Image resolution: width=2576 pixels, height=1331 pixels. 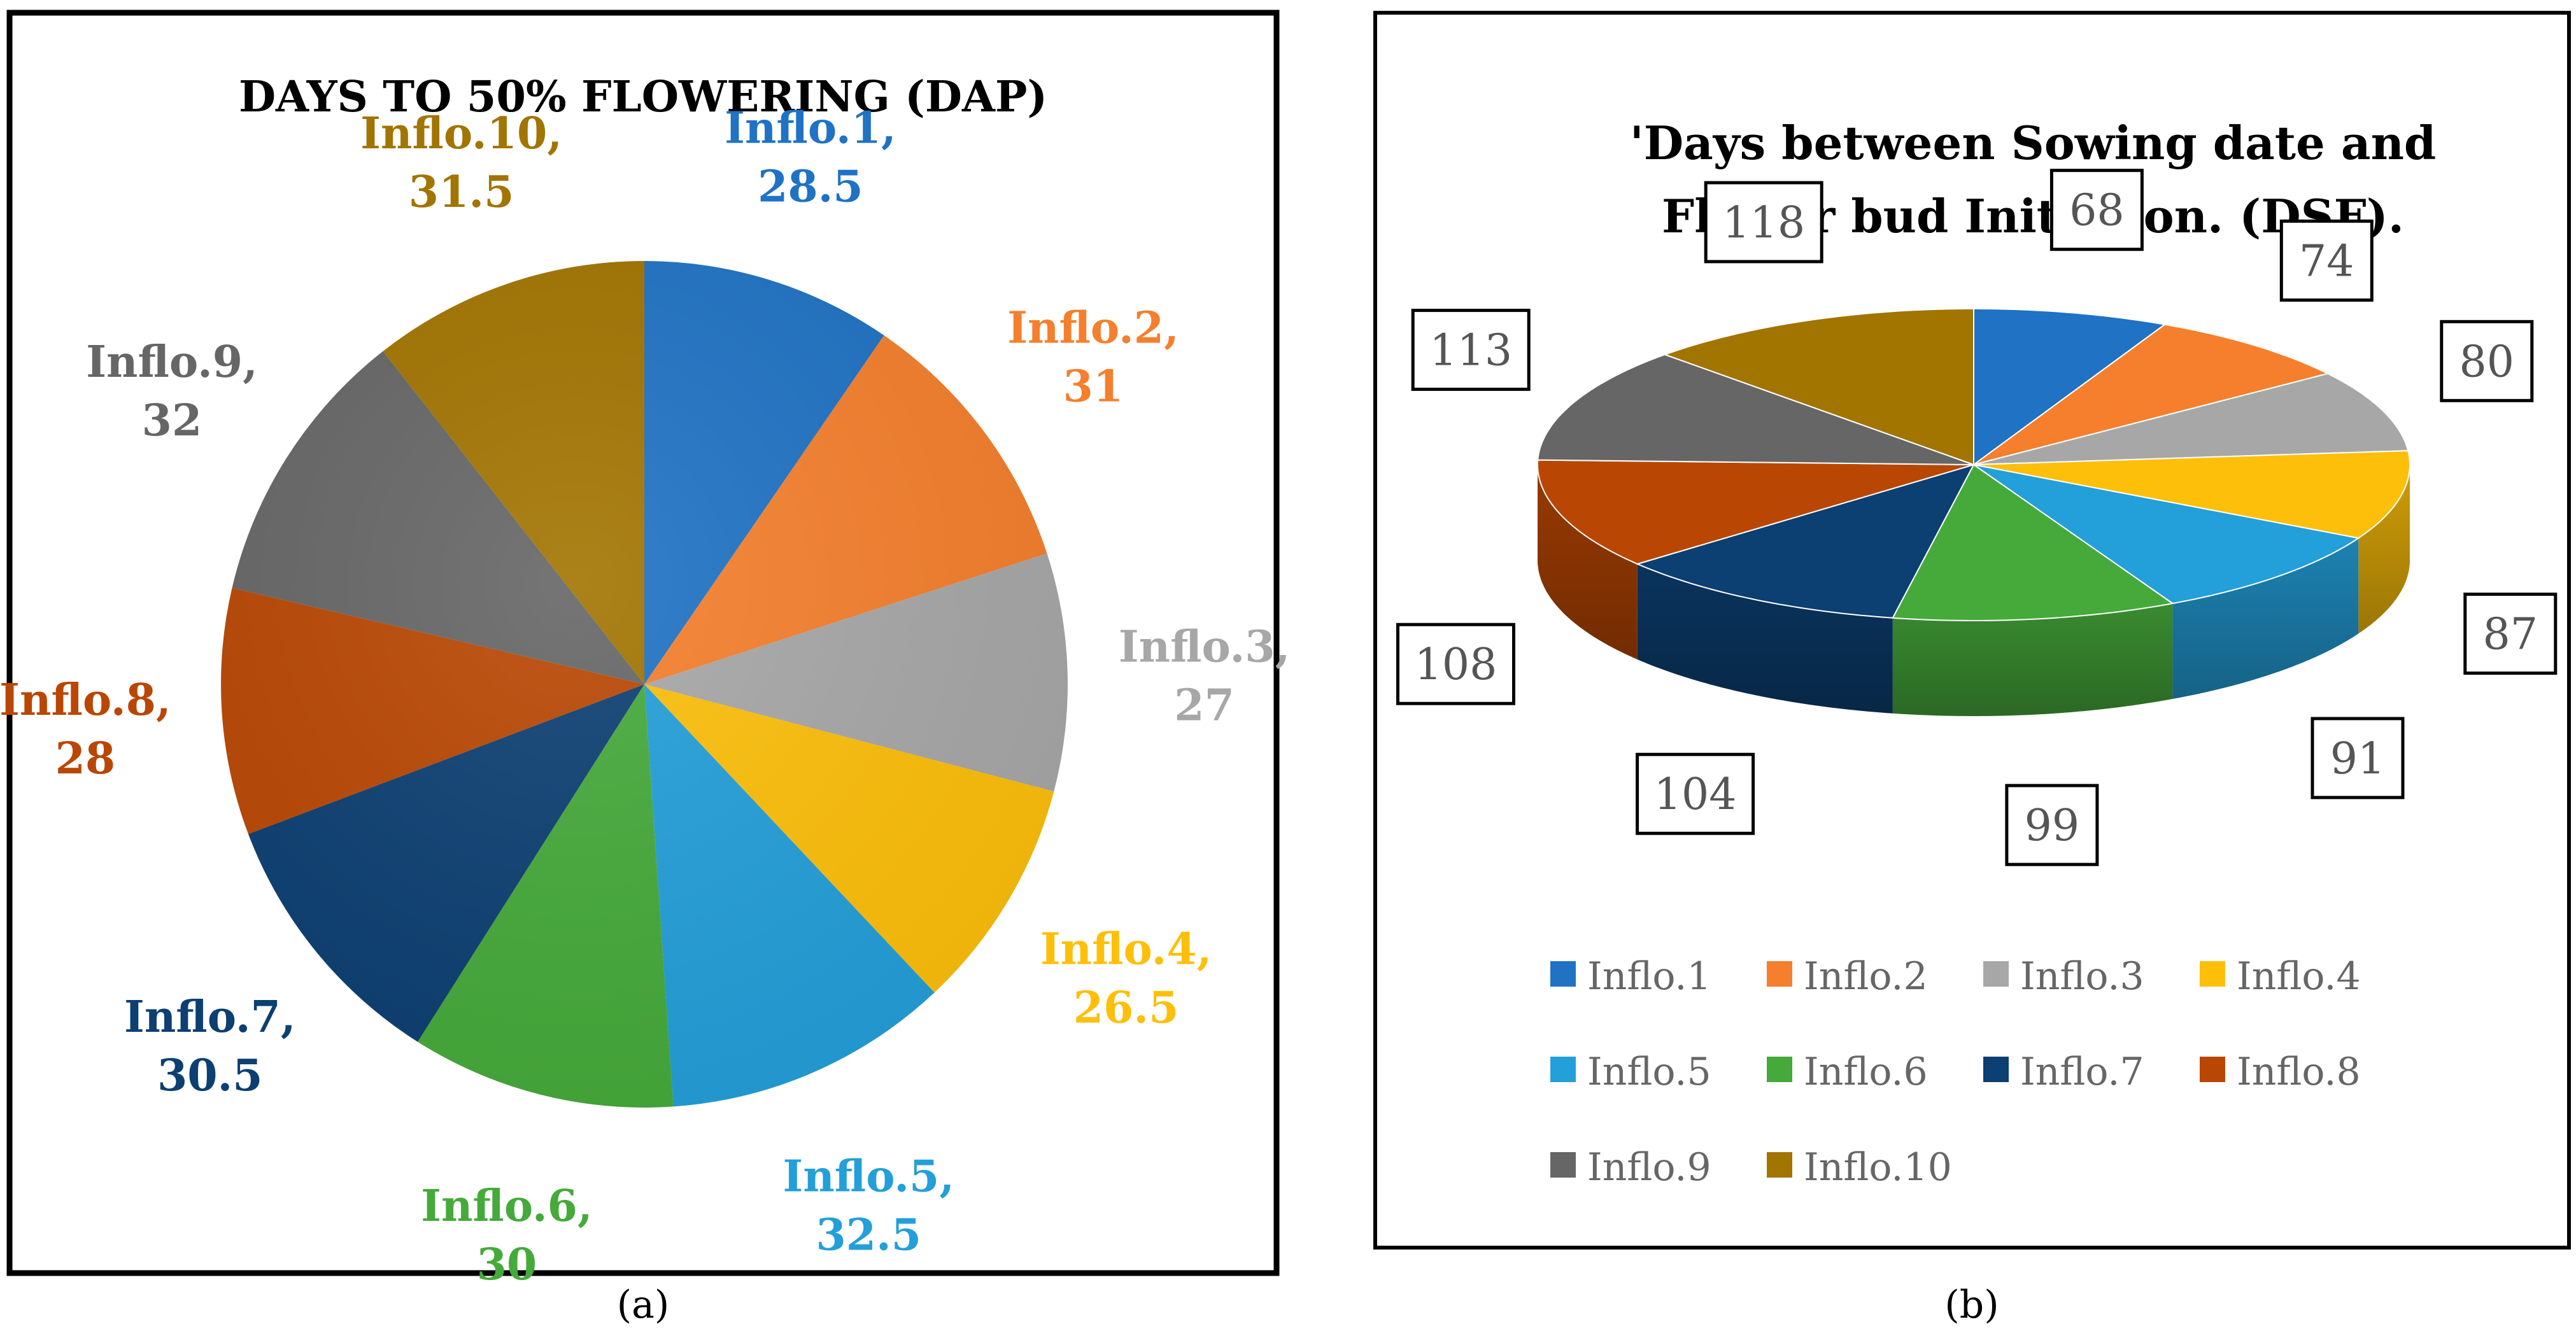 What do you see at coordinates (1126, 1007) in the screenshot?
I see `pie-a-value-4: 26.5` at bounding box center [1126, 1007].